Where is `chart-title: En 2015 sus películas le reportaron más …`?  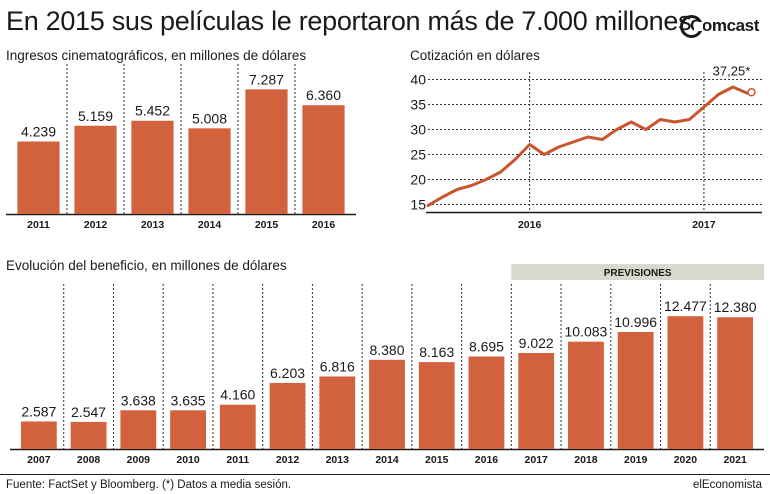 chart-title: En 2015 sus películas le reportaron más … is located at coordinates (349, 21).